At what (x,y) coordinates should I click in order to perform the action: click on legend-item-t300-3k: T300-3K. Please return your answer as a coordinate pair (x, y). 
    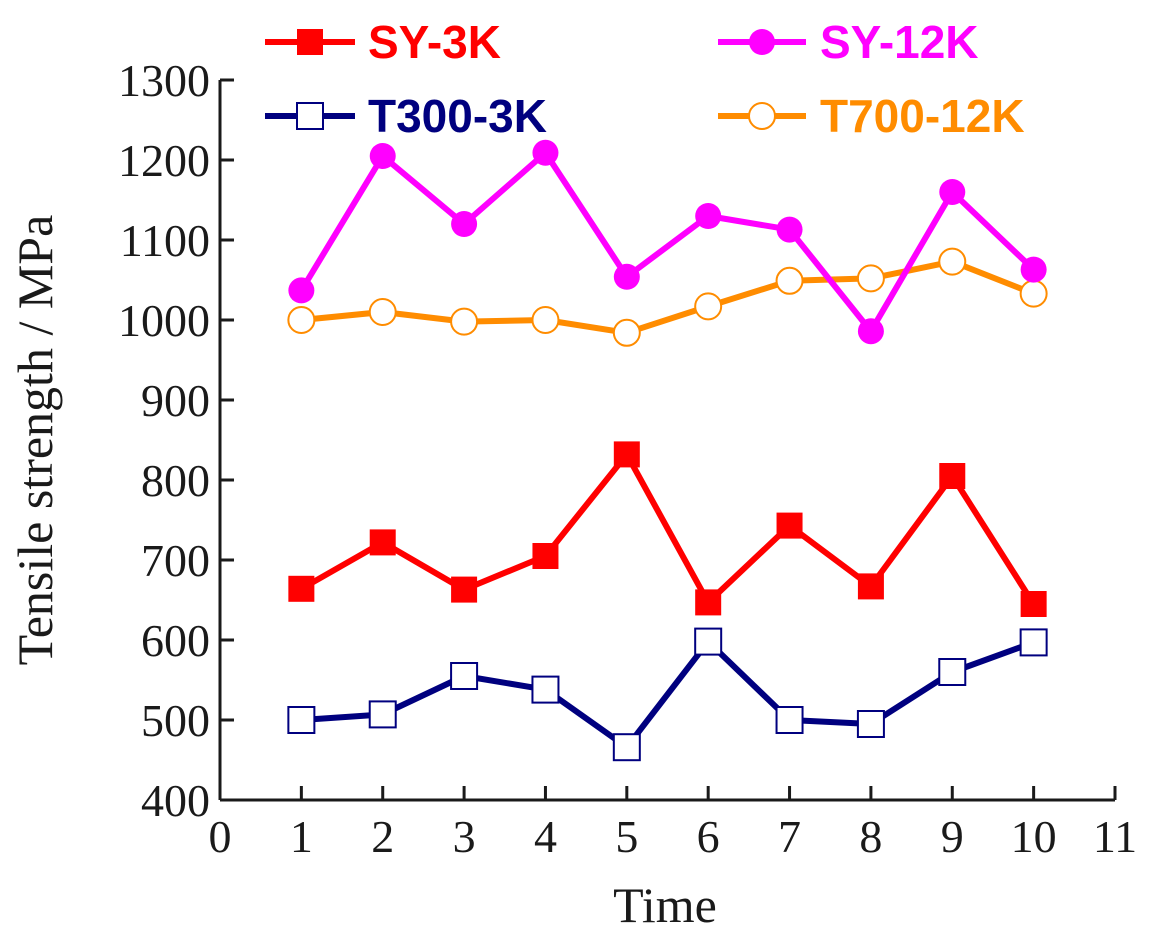
    Looking at the image, I should click on (406, 116).